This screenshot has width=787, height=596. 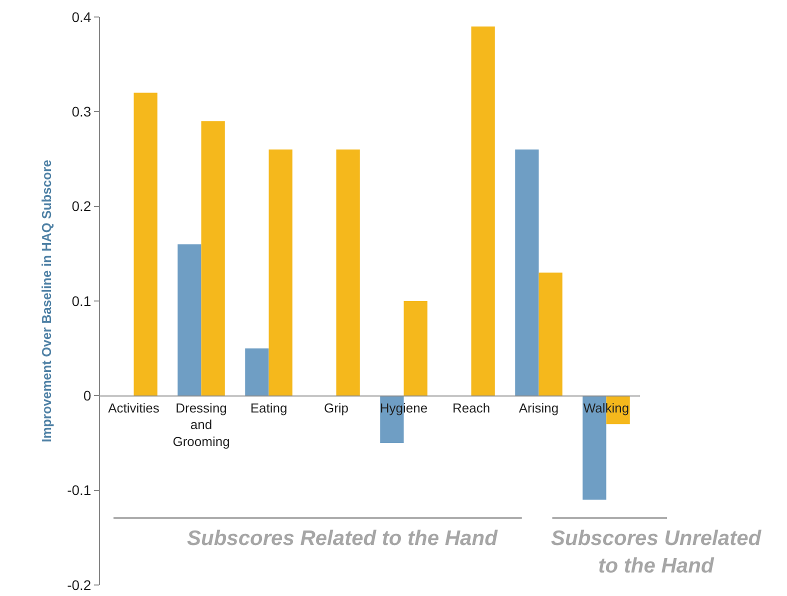 What do you see at coordinates (82, 16) in the screenshot?
I see `y-tick-label: 0.4` at bounding box center [82, 16].